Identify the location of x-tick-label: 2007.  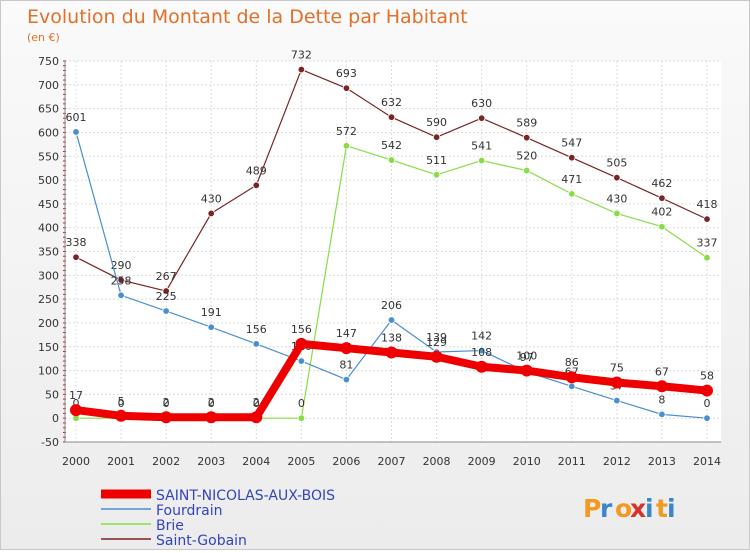
(392, 461).